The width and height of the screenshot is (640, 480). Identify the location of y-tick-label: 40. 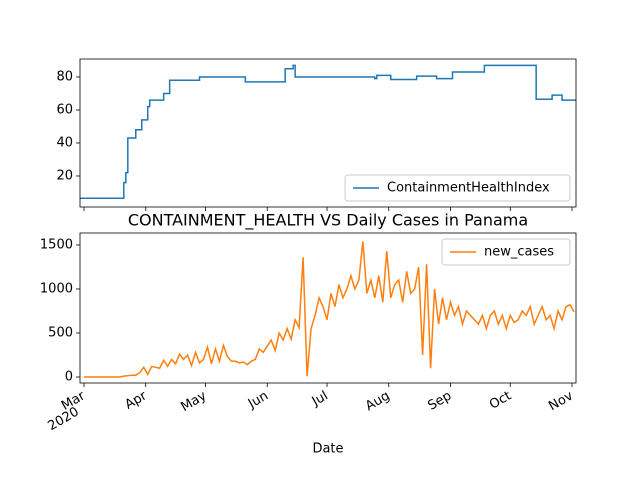
(64, 142).